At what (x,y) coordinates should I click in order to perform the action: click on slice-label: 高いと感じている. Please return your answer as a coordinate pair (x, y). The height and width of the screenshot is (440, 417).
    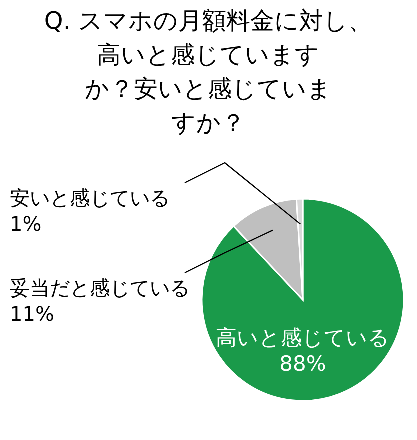
    Looking at the image, I should click on (303, 338).